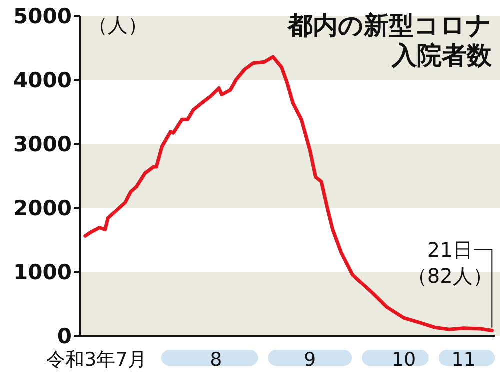 The image size is (500, 379). I want to click on y-axis-title: （人）, so click(118, 25).